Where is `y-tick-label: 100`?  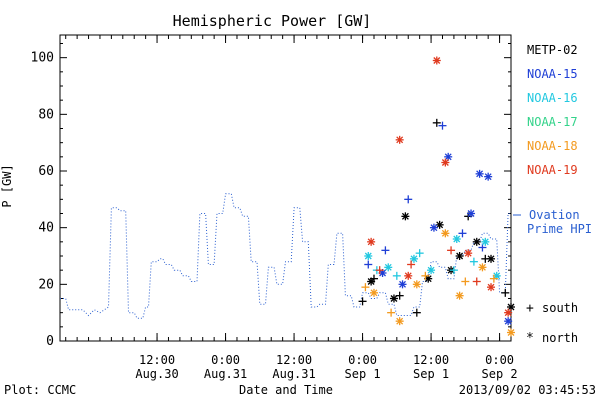 y-tick-label: 100 is located at coordinates (42, 58).